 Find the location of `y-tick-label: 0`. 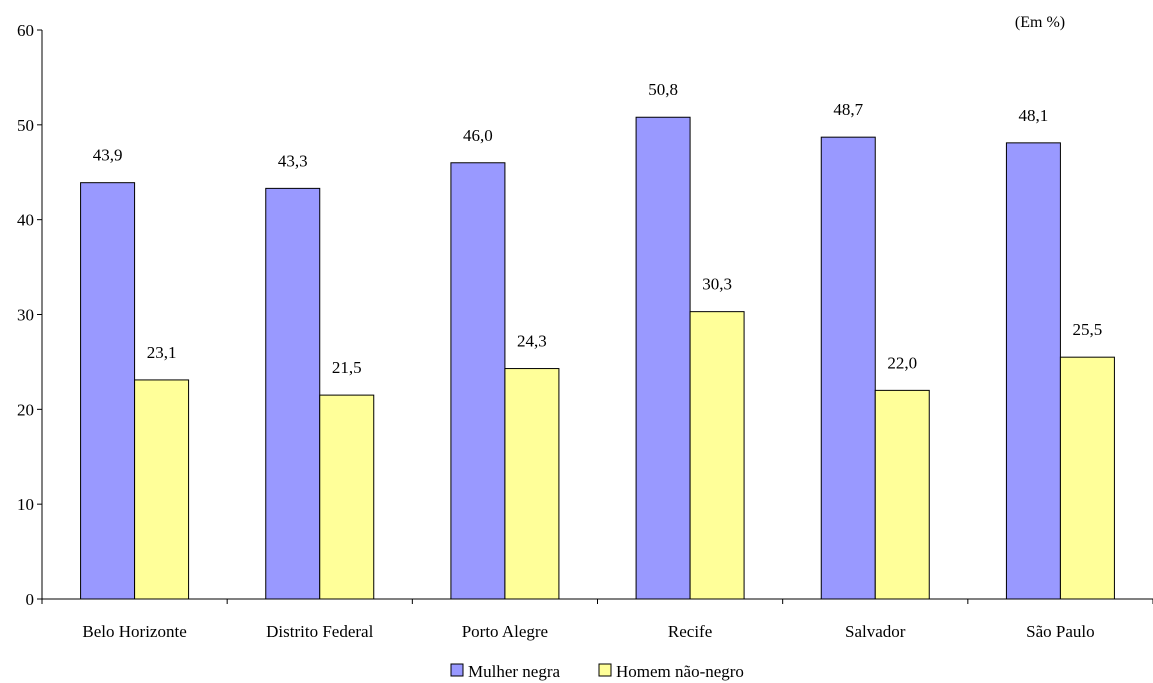

y-tick-label: 0 is located at coordinates (30, 599).